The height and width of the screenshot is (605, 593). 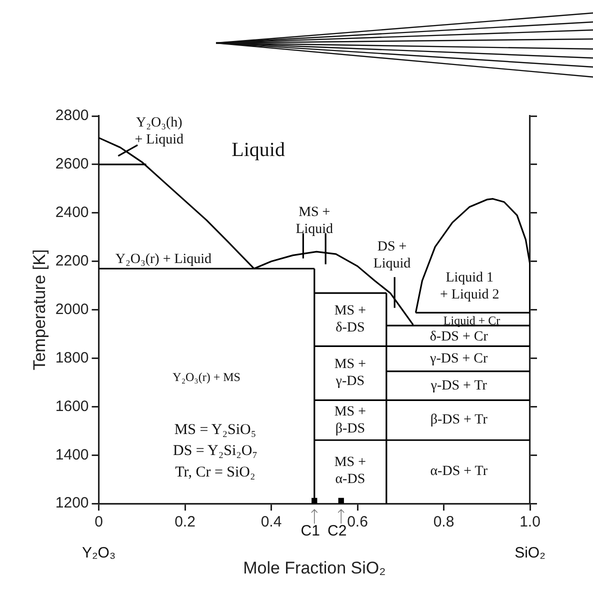 What do you see at coordinates (310, 531) in the screenshot?
I see `annotation: C1` at bounding box center [310, 531].